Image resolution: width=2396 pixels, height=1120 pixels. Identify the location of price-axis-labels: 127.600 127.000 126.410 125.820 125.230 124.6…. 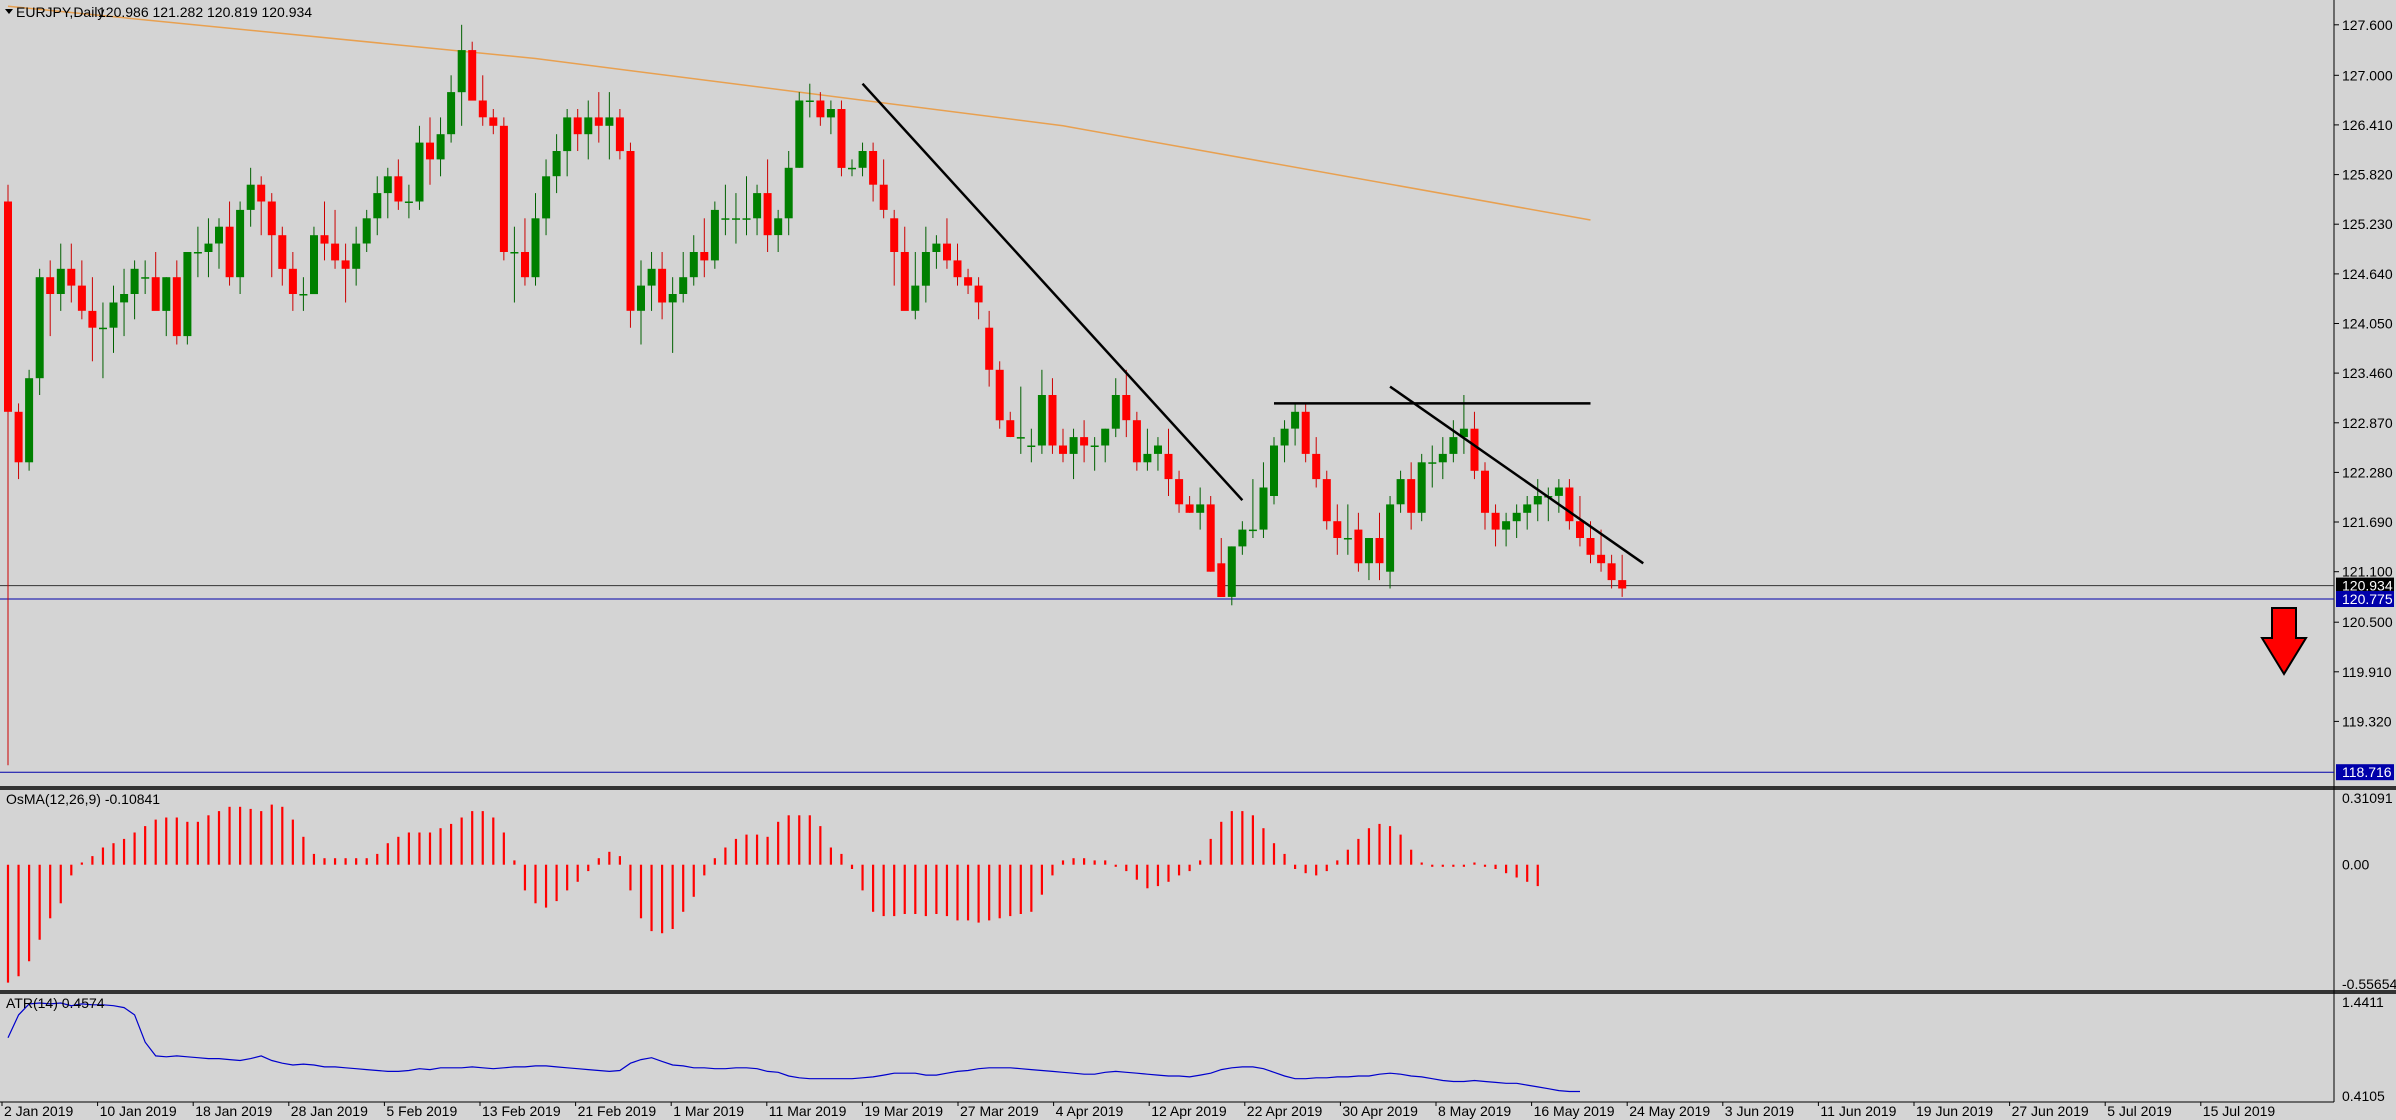
(2365, 399).